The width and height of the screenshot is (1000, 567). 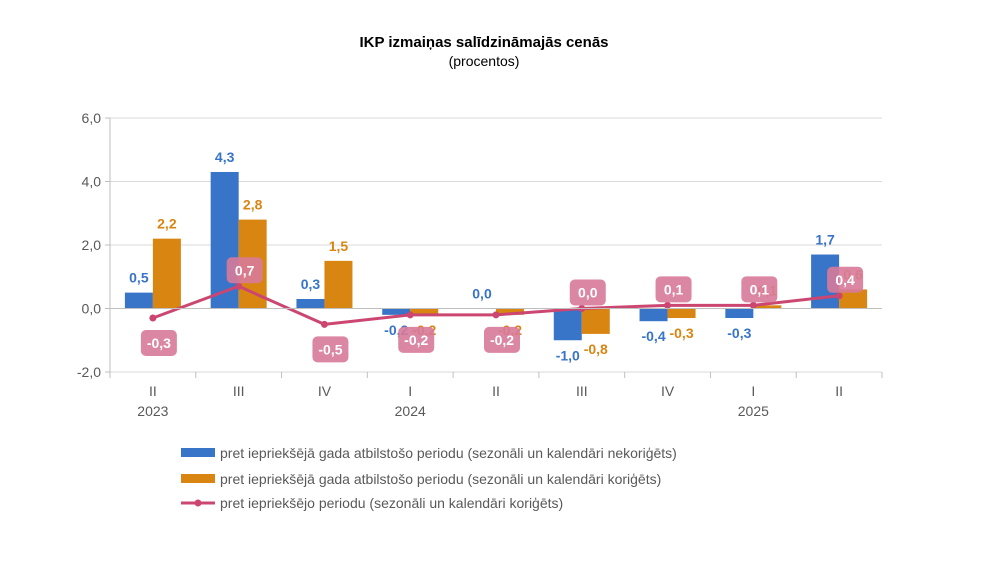 What do you see at coordinates (596, 349) in the screenshot?
I see `bar-data-label: -0,8` at bounding box center [596, 349].